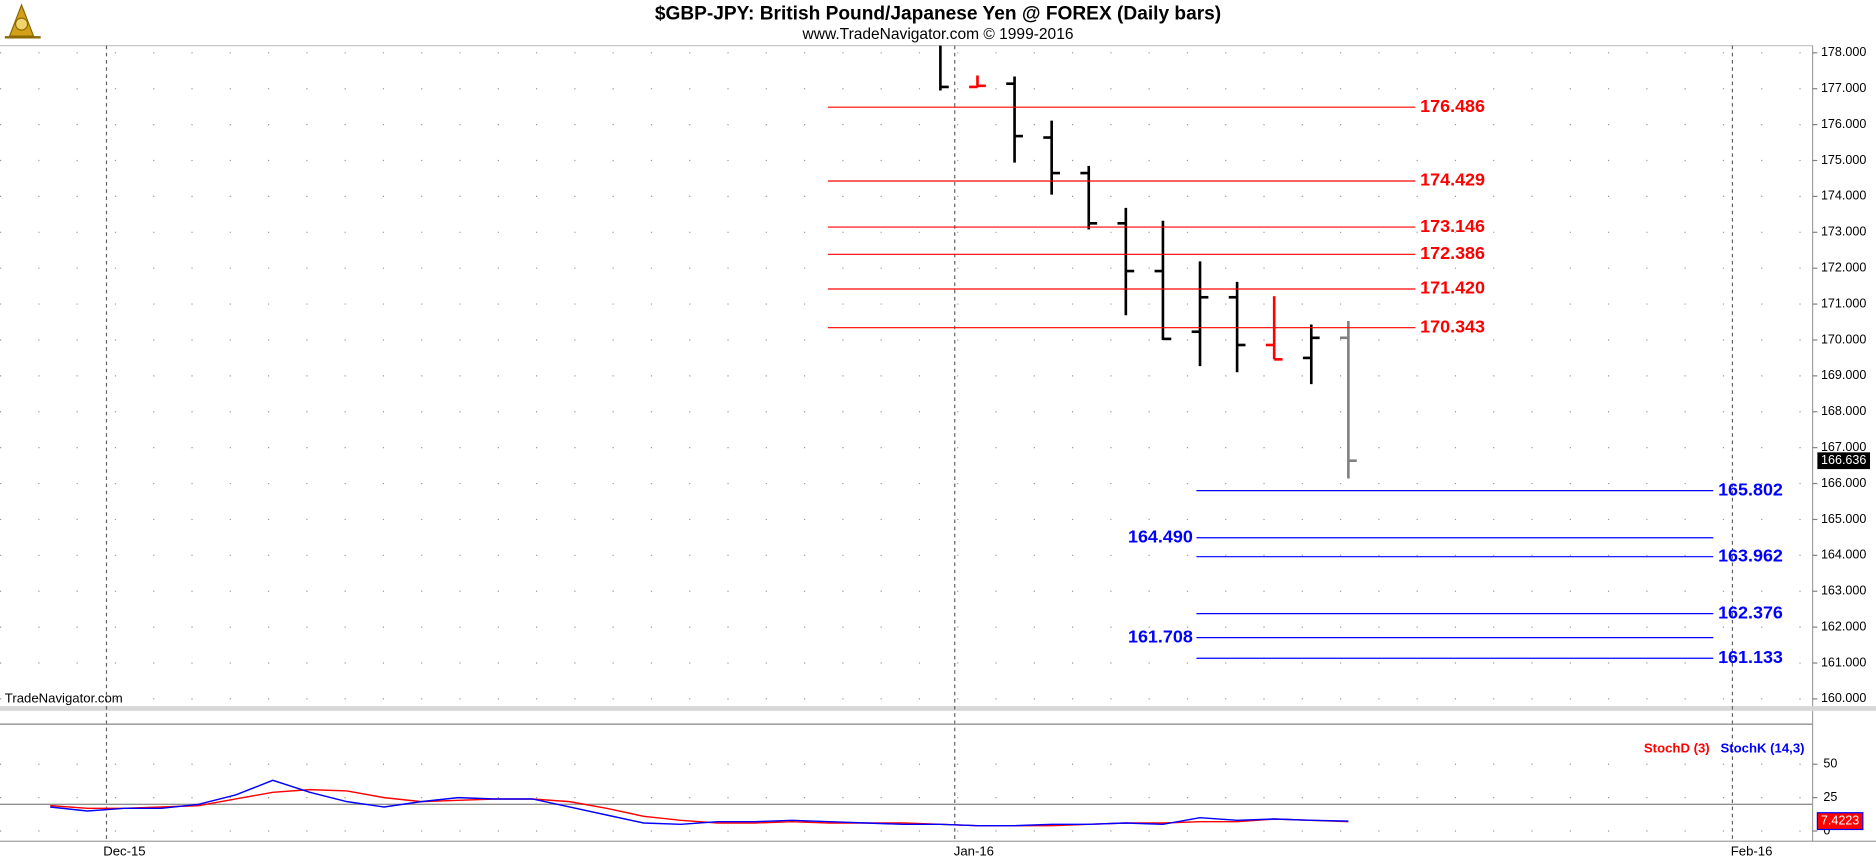  I want to click on legend-entry: StochD (3), so click(1677, 748).